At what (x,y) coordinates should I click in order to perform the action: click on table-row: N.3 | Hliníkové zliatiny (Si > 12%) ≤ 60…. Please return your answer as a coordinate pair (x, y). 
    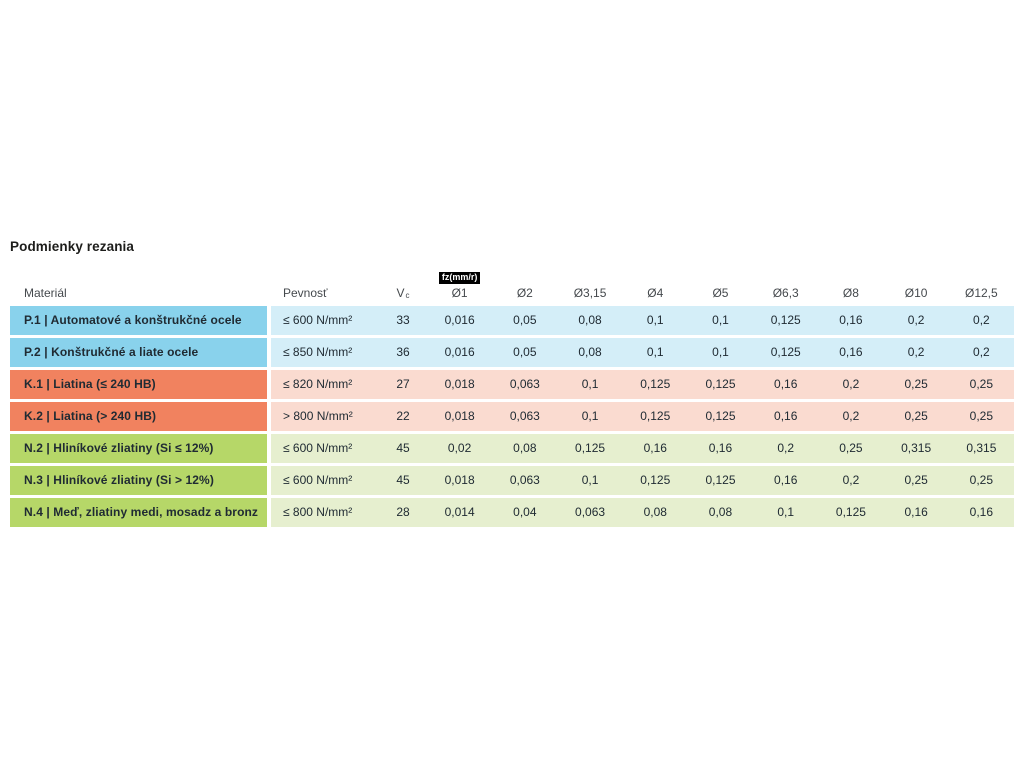
    Looking at the image, I should click on (512, 480).